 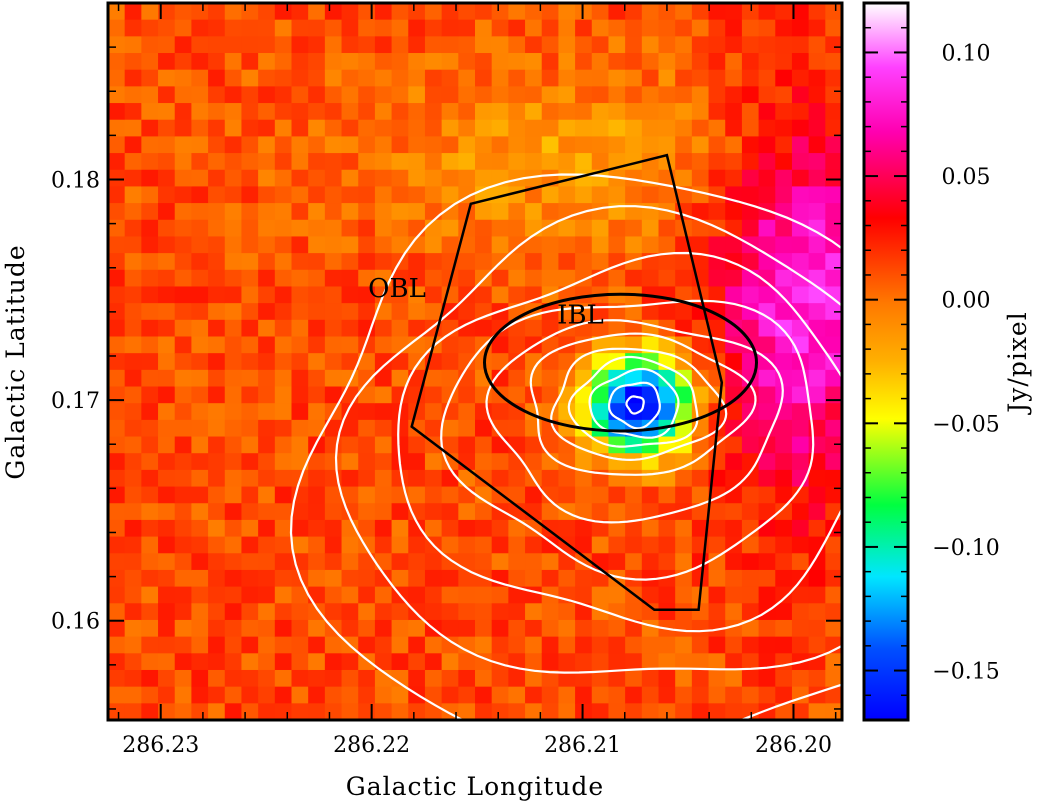 I want to click on colorbar-tick-label: 0.10, so click(x=966, y=53).